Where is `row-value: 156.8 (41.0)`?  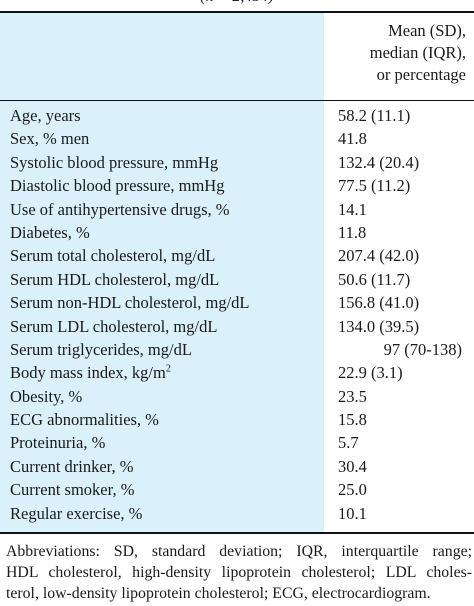 row-value: 156.8 (41.0) is located at coordinates (379, 303).